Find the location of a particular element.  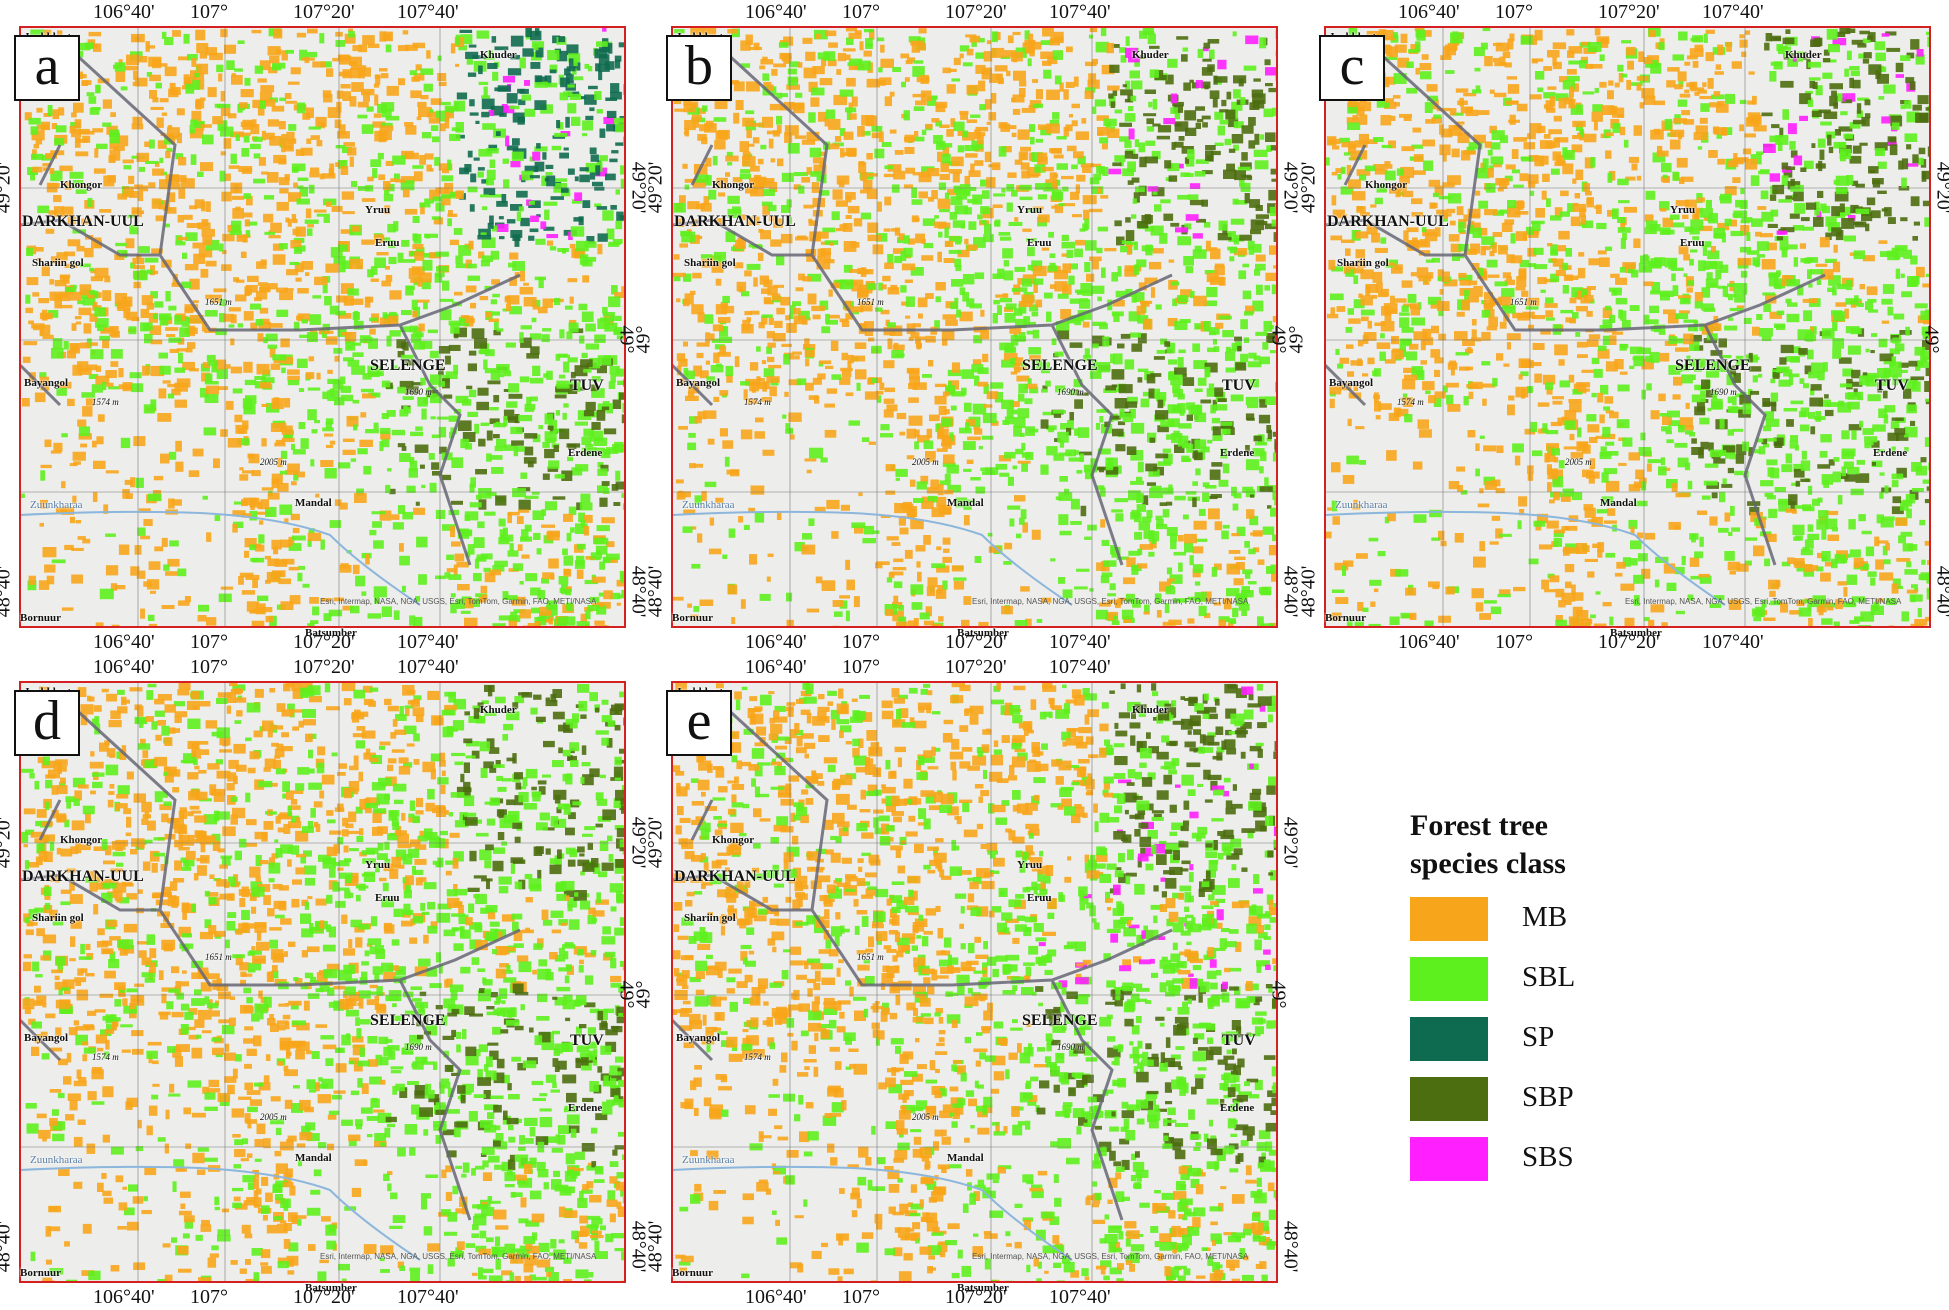

lat-label-right: 49°20' is located at coordinates (1289, 843).